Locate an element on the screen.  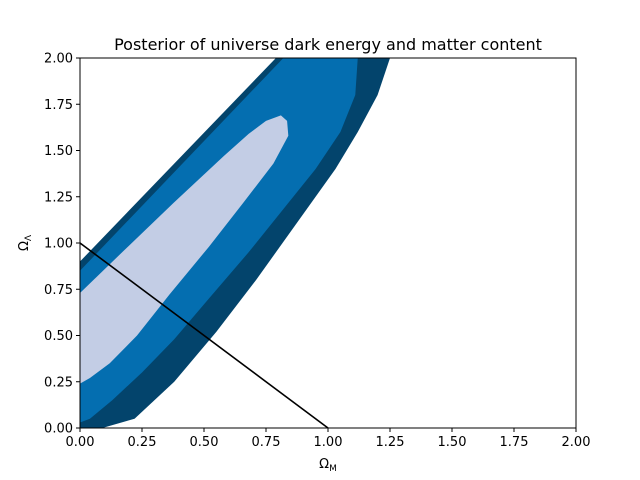
x-tick-label: 0.75 is located at coordinates (266, 442).